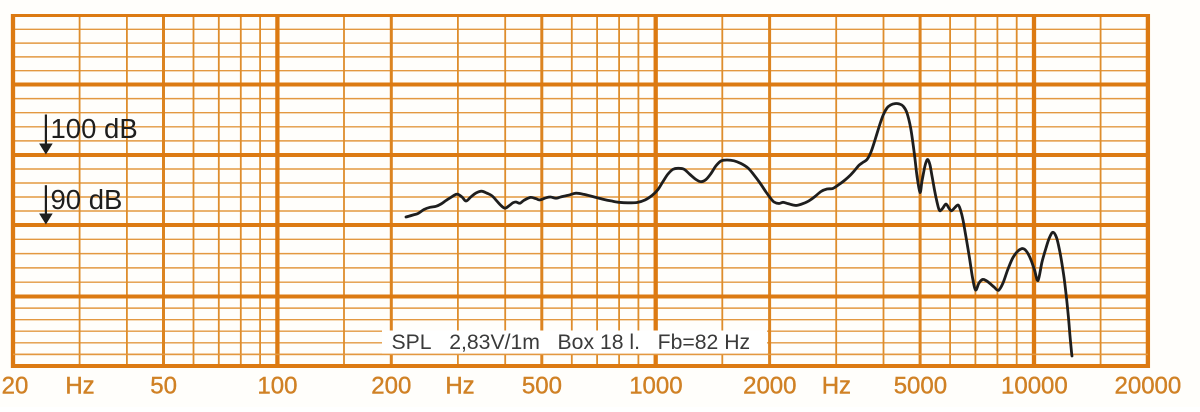  I want to click on svg-text: 1000, so click(655, 386).